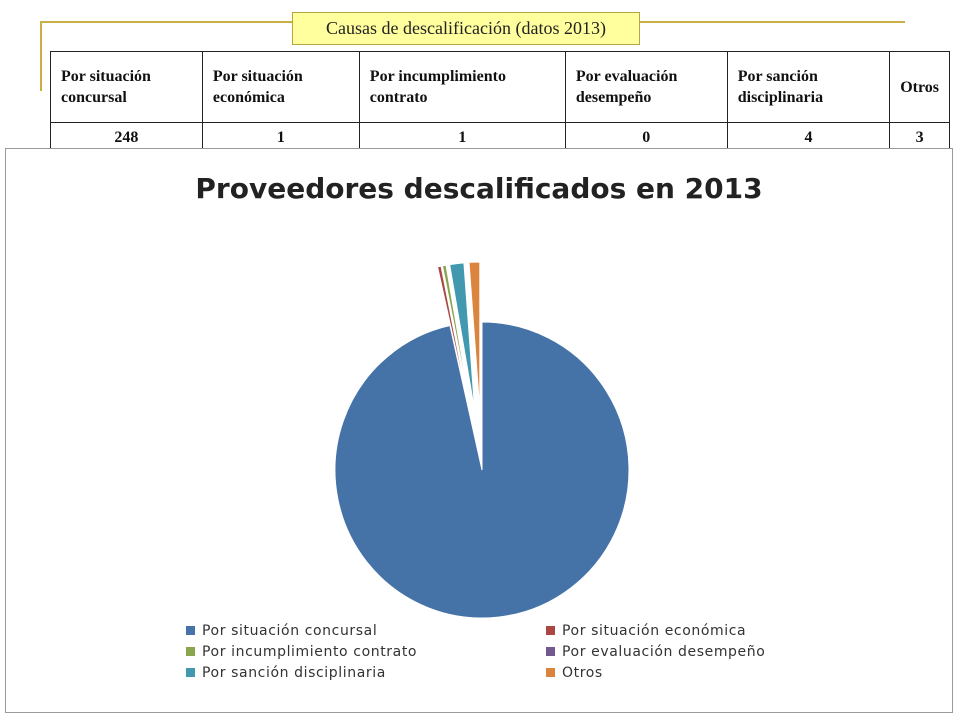  Describe the element at coordinates (646, 87) in the screenshot. I see `table-header-cell: Por evaluación desempeño` at that location.